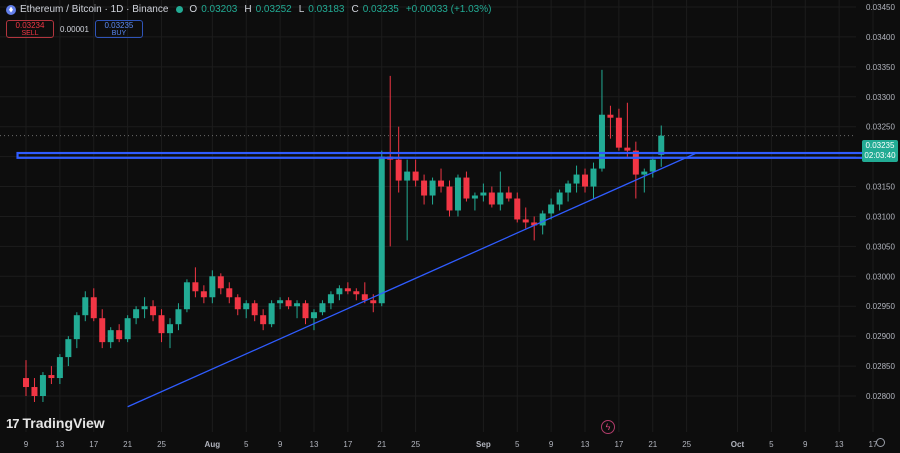 The height and width of the screenshot is (453, 900). Describe the element at coordinates (880, 7) in the screenshot. I see `y-tick-label: 0.03450` at that location.